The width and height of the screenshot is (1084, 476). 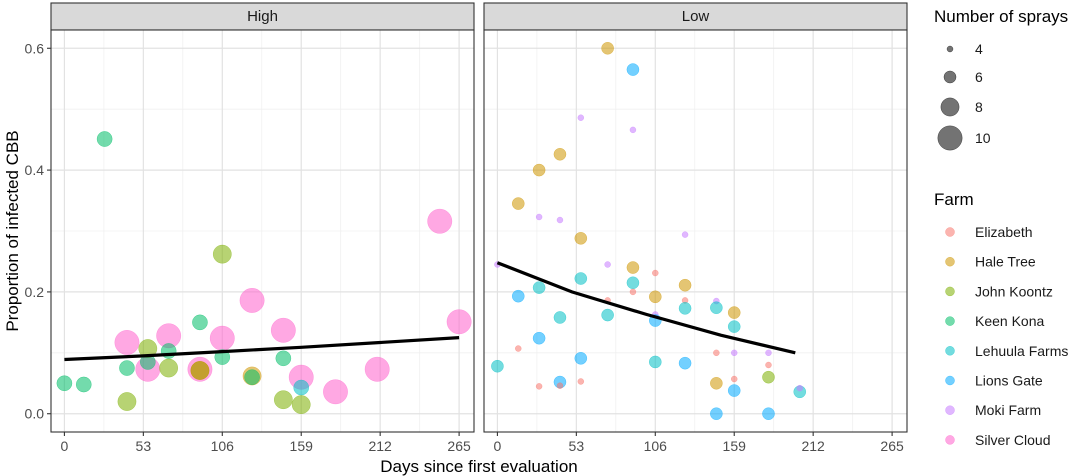 What do you see at coordinates (979, 49) in the screenshot?
I see `size-legend-label: 4` at bounding box center [979, 49].